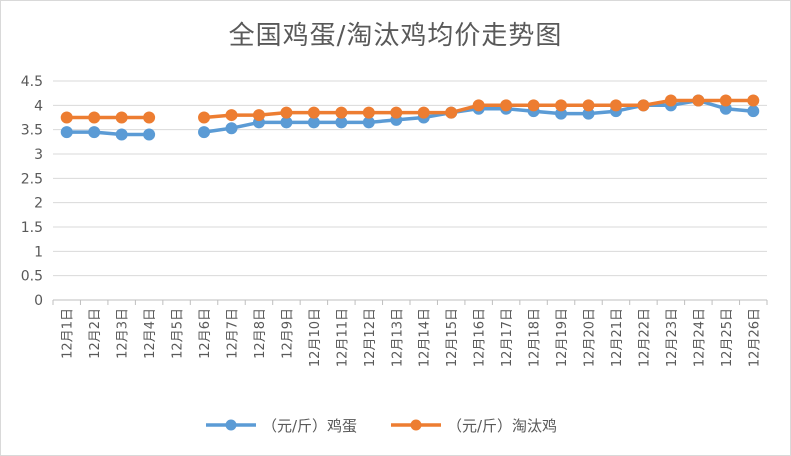 The width and height of the screenshot is (791, 456). Describe the element at coordinates (644, 337) in the screenshot. I see `x-tick-label: 12月22日` at that location.